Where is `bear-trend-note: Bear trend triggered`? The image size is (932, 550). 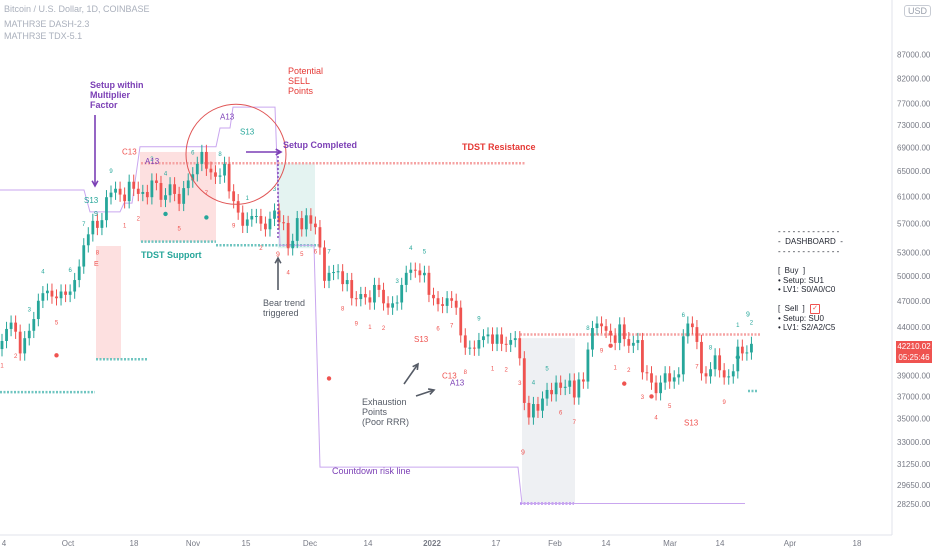
bear-trend-note: Bear trend triggered is located at coordinates (284, 308).